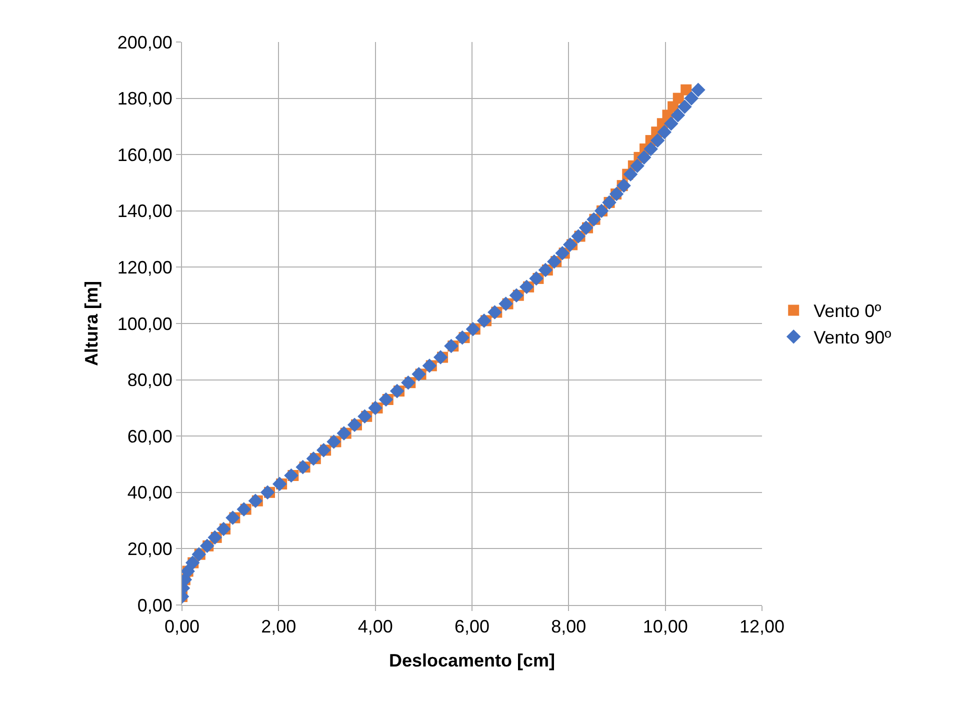 The image size is (977, 722). I want to click on x-tick-label: 0,00, so click(182, 626).